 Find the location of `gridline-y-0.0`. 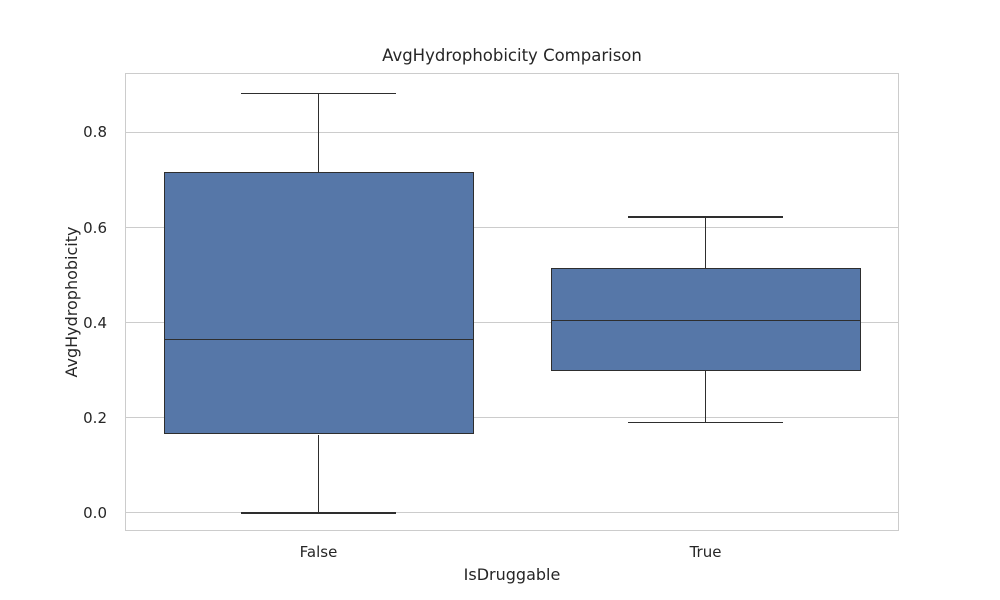

gridline-y-0.0 is located at coordinates (512, 513).